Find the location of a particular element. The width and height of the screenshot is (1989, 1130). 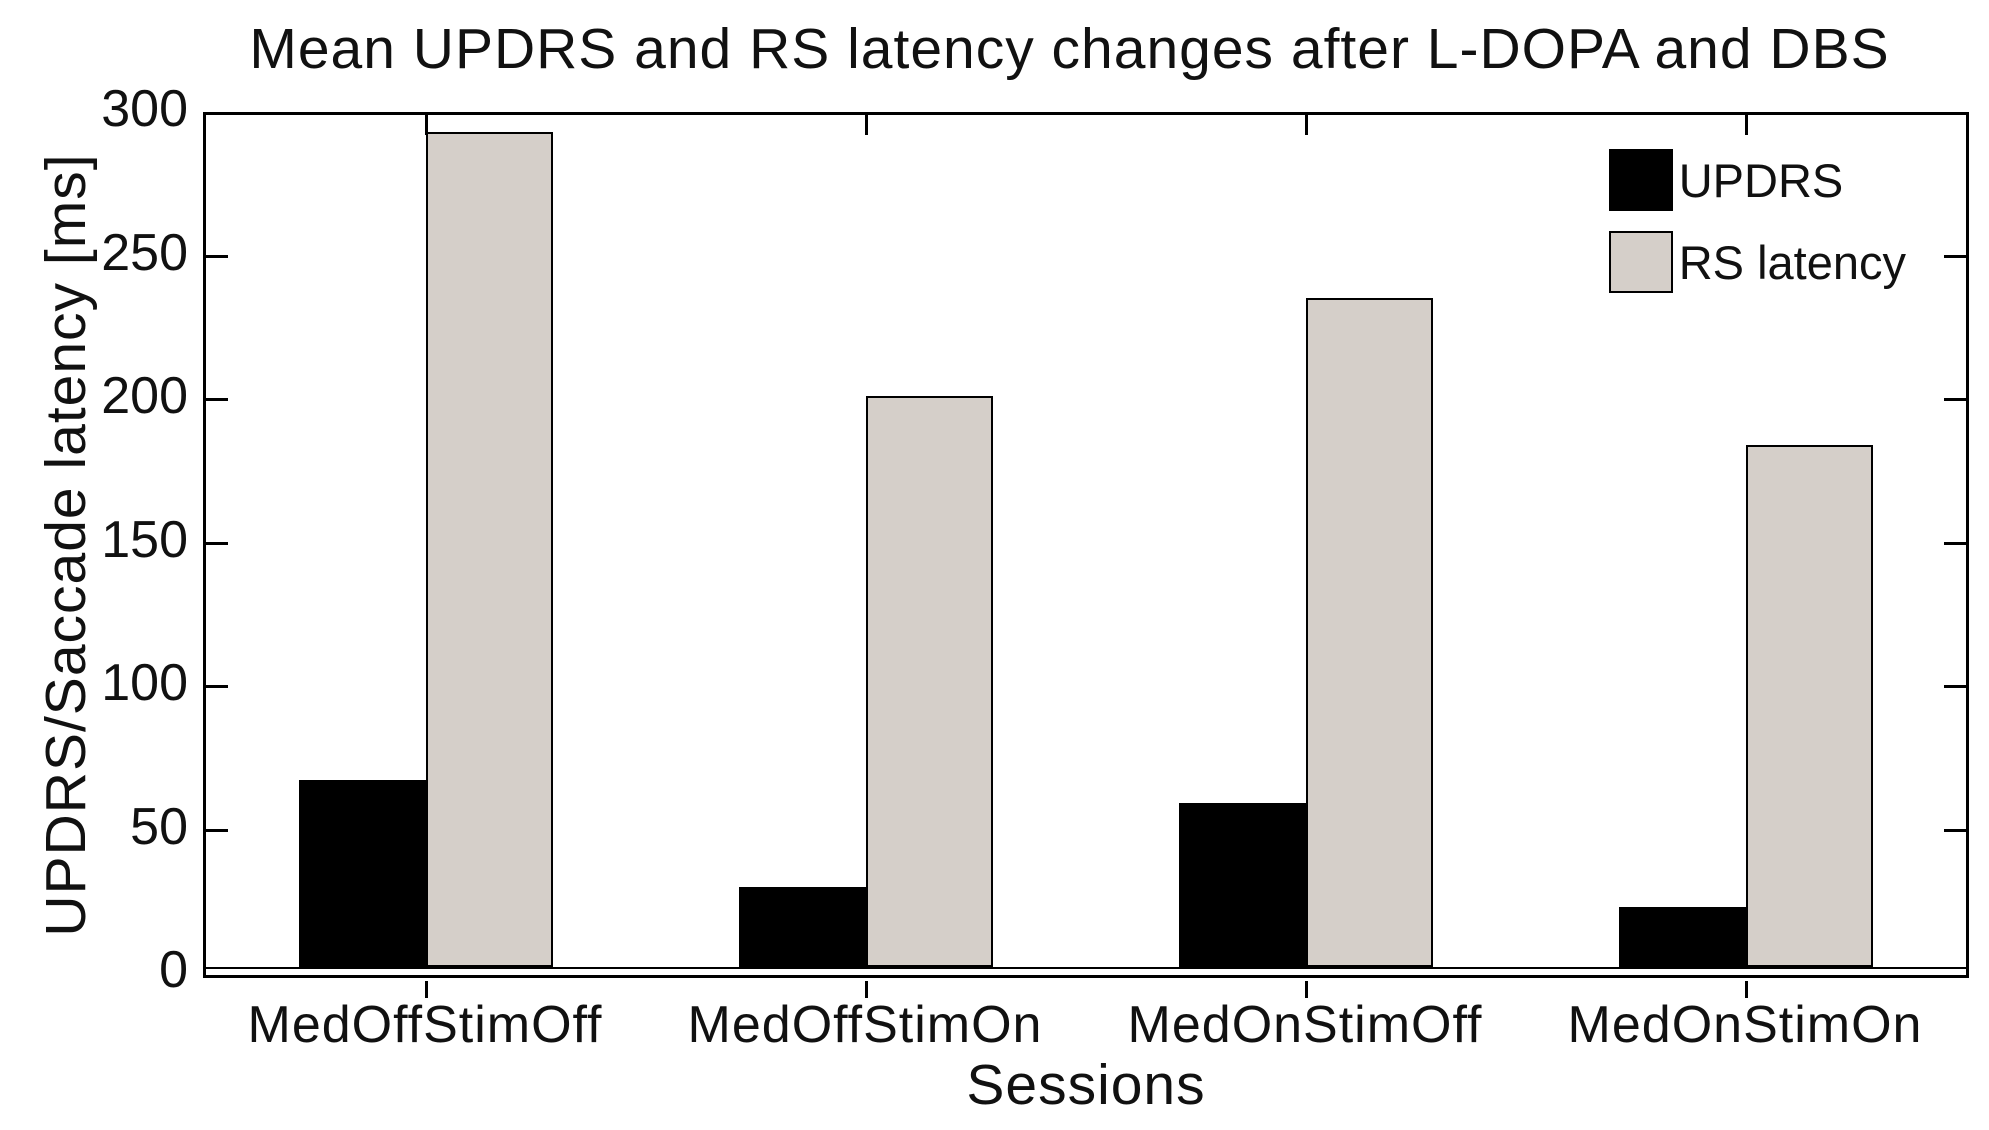

bar-updrs-medonstimoff is located at coordinates (1242, 885).